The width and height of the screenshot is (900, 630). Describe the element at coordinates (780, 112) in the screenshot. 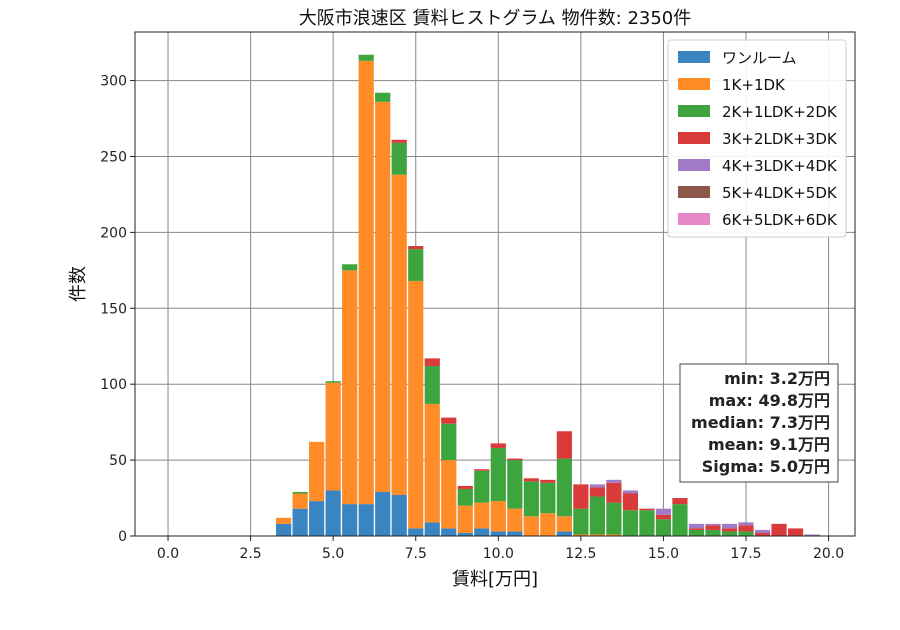

I see `legend-label: 2K+1LDK+2DK` at that location.